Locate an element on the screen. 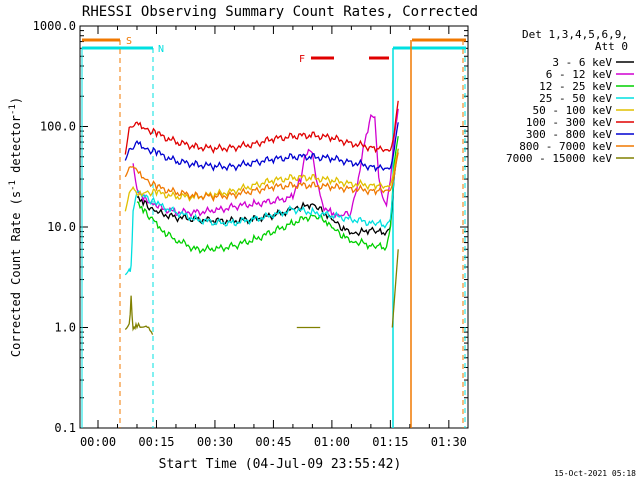 This screenshot has width=640, height=480. saa-flag-label: S is located at coordinates (129, 41).